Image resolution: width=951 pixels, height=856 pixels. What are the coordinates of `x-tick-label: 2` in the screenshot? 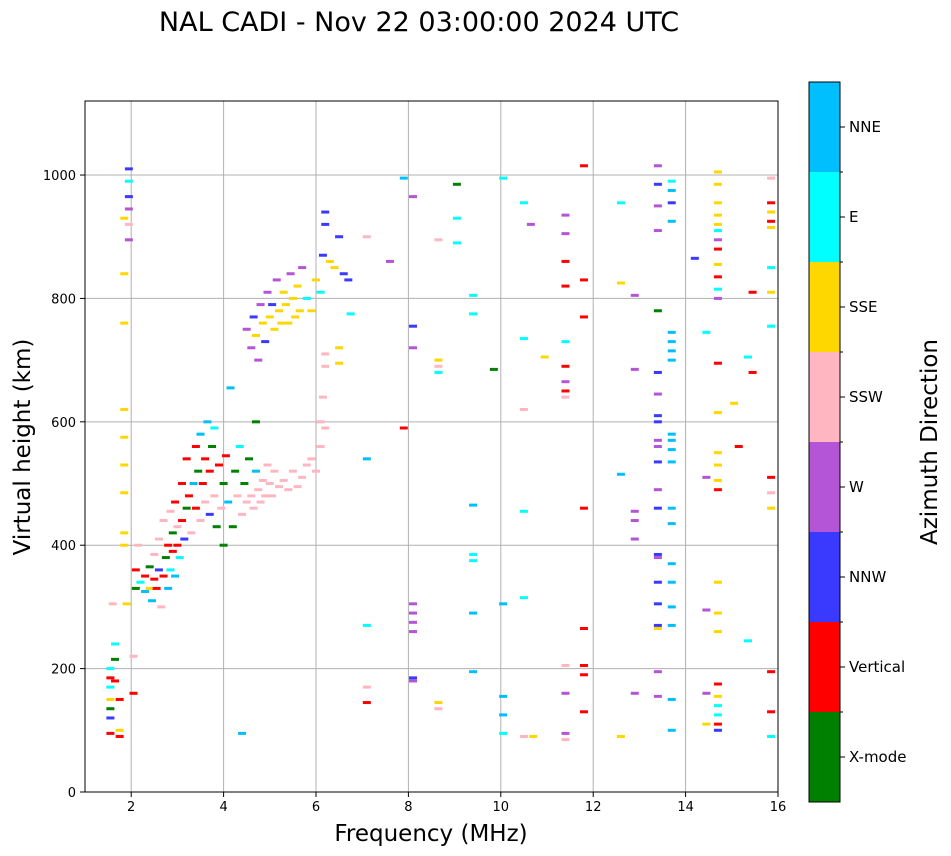 It's located at (131, 807).